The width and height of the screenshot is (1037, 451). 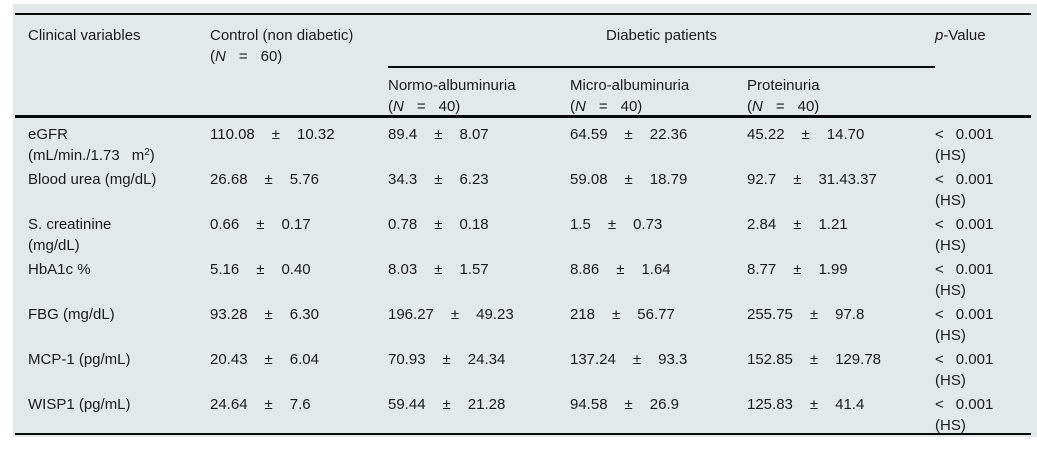 What do you see at coordinates (299, 322) in the screenshot?
I see `control-value: 93.28 ±6.30` at bounding box center [299, 322].